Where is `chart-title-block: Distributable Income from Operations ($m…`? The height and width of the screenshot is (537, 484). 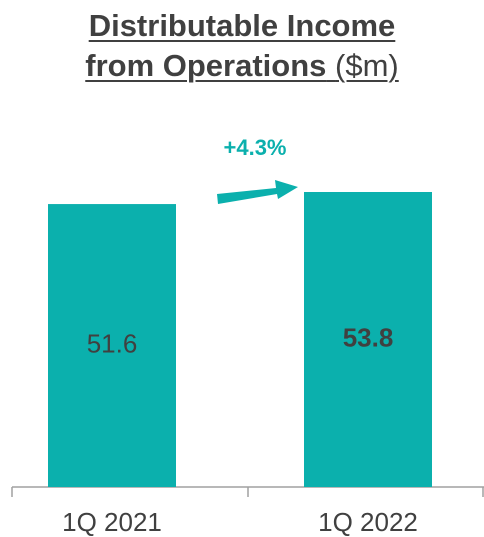 chart-title-block: Distributable Income from Operations ($m… is located at coordinates (242, 46).